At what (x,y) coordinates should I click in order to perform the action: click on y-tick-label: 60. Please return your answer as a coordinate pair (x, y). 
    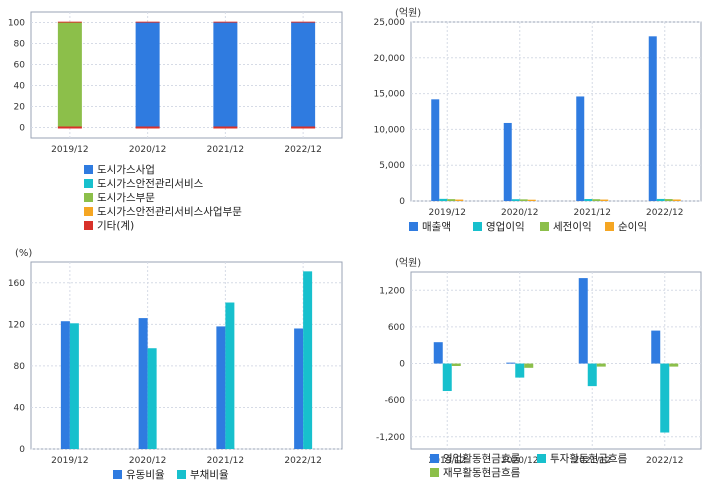
    Looking at the image, I should click on (20, 66).